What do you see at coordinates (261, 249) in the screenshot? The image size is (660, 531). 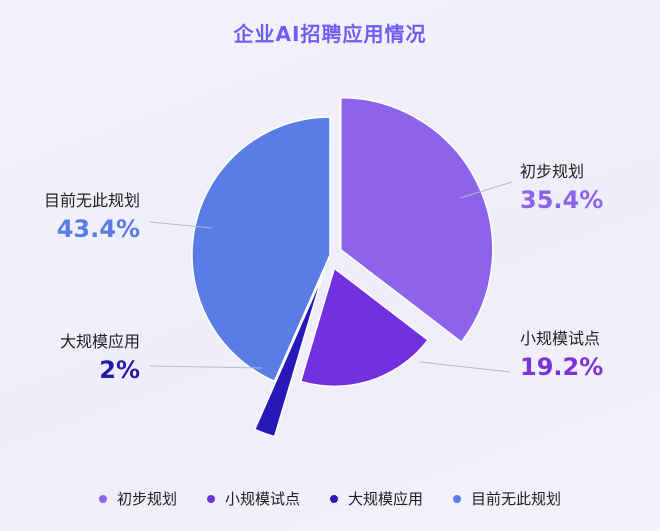 I see `slice-wuguihua` at bounding box center [261, 249].